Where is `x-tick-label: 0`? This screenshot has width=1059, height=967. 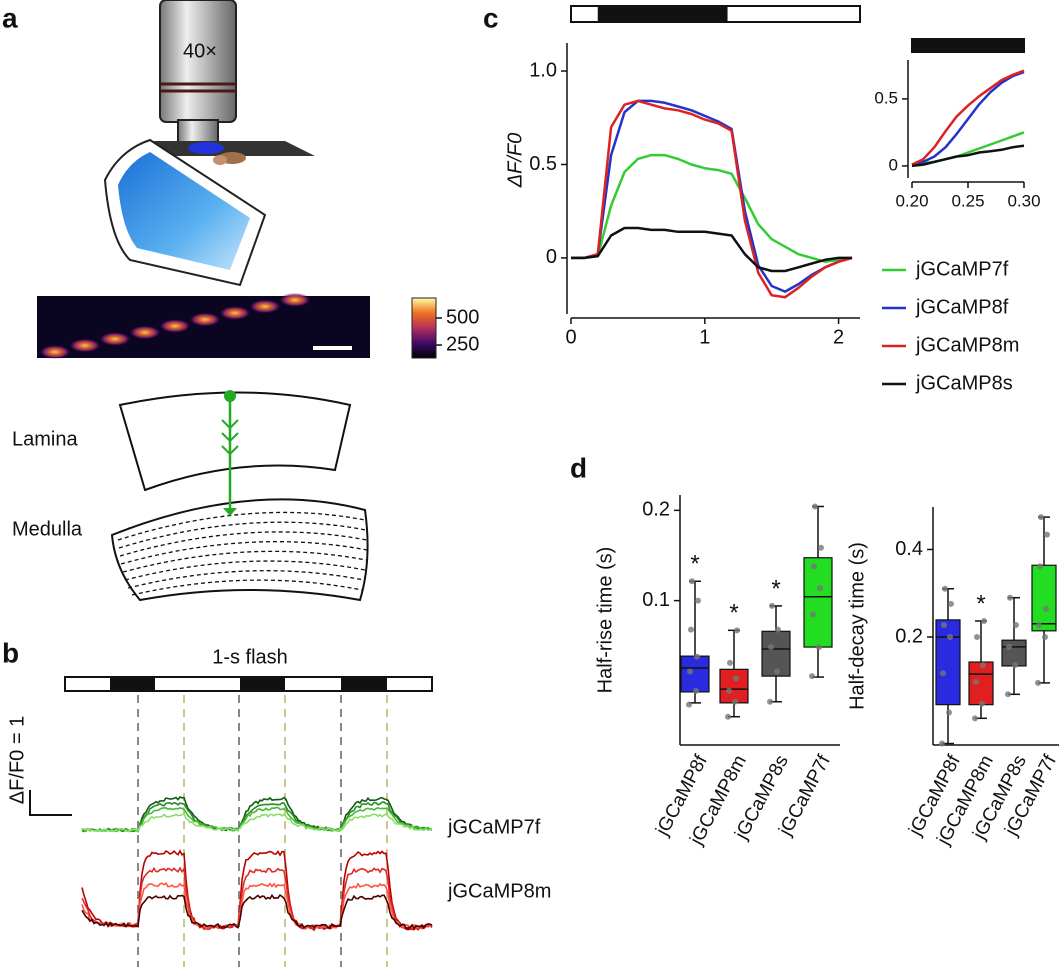
x-tick-label: 0 is located at coordinates (570, 337).